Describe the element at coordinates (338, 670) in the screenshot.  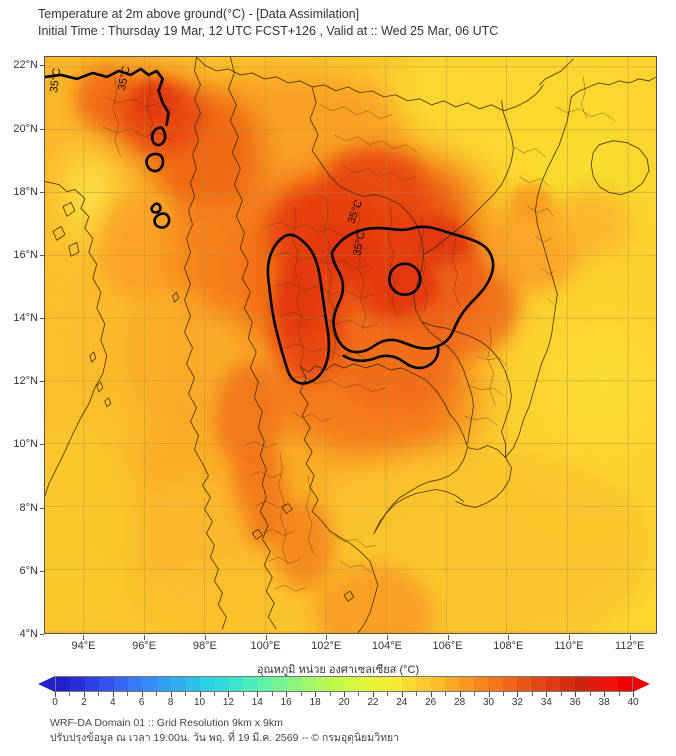
I see `colorbar-title: อุณหภูมิ หน่วย องศาเซลเซียส (°C)` at that location.